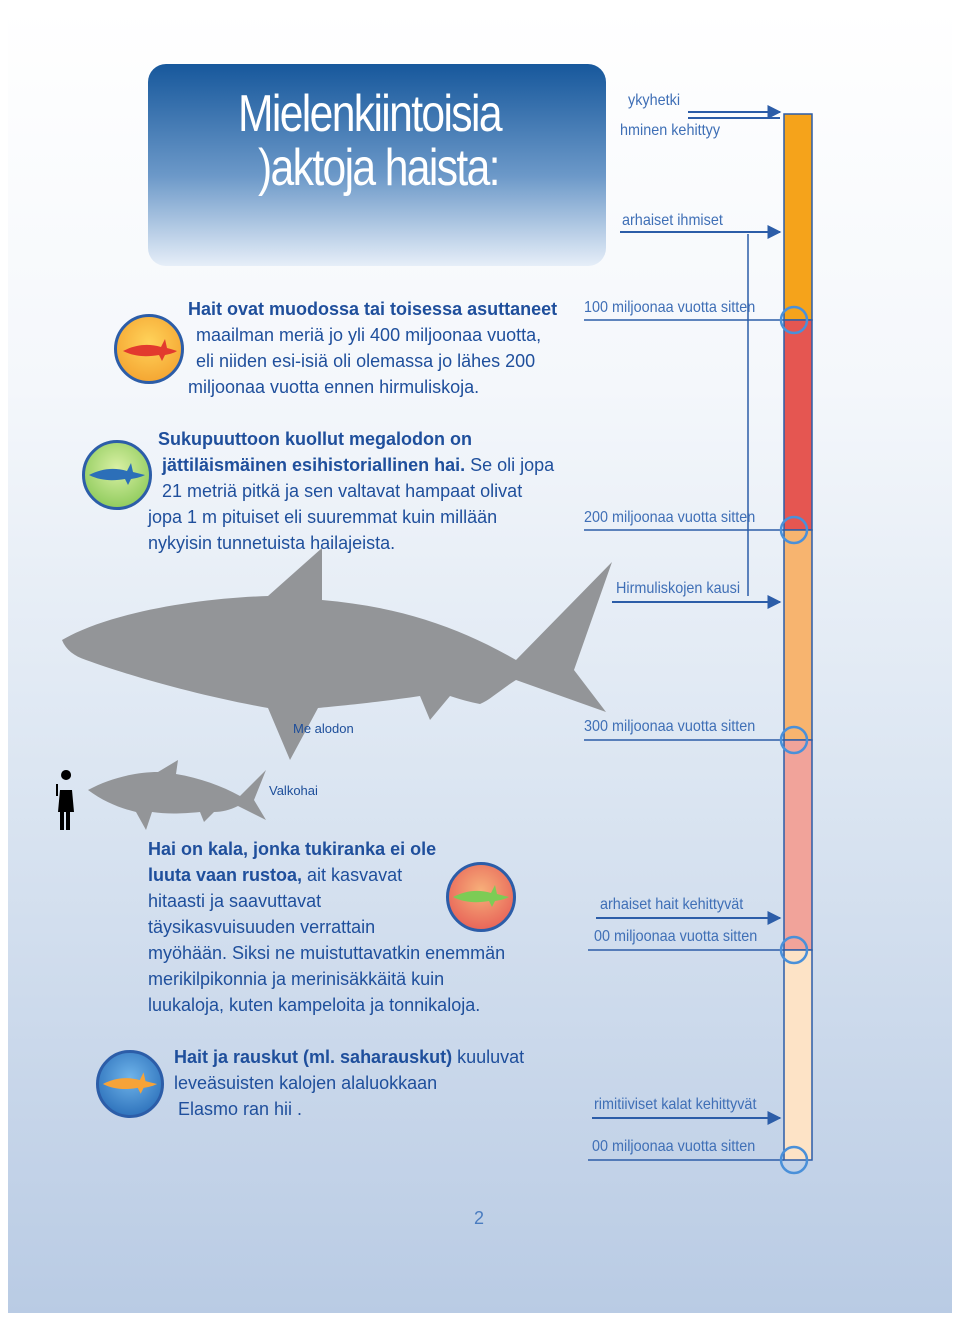  I want to click on label-arhaiset-ihmiset: arhaiset ihmiset, so click(672, 220).